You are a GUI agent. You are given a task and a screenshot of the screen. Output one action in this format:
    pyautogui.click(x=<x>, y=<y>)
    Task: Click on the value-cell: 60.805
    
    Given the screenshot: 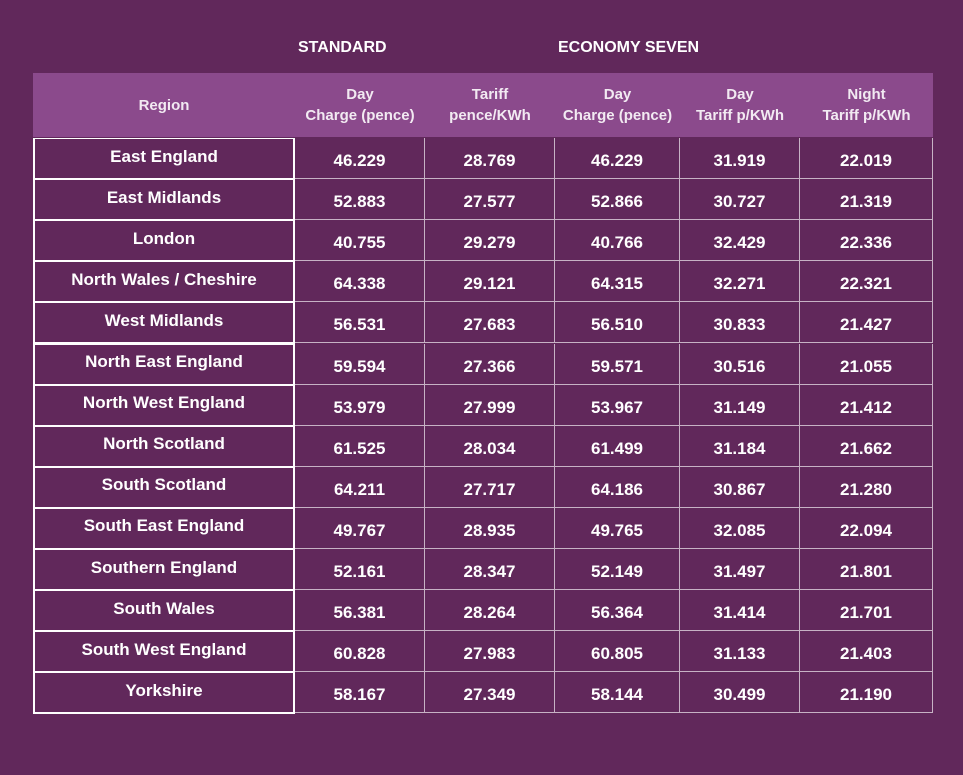 What is the action you would take?
    pyautogui.click(x=617, y=652)
    